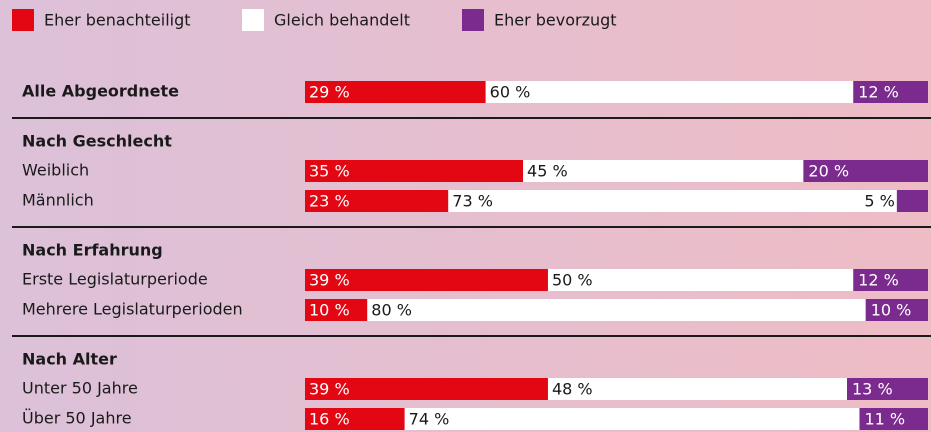 This screenshot has height=432, width=931. I want to click on section-title: Nach Erfahrung, so click(92, 250).